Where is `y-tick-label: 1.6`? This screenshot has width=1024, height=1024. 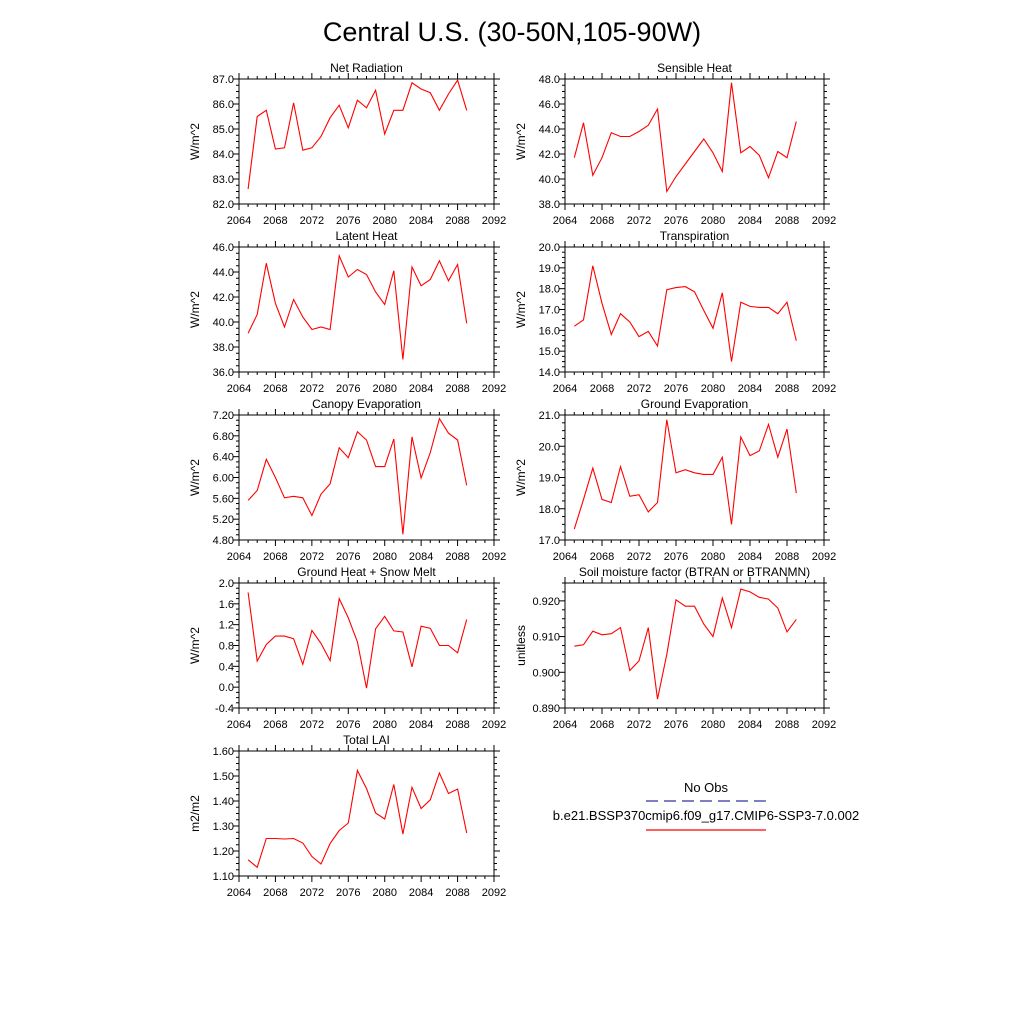 y-tick-label: 1.6 is located at coordinates (226, 605).